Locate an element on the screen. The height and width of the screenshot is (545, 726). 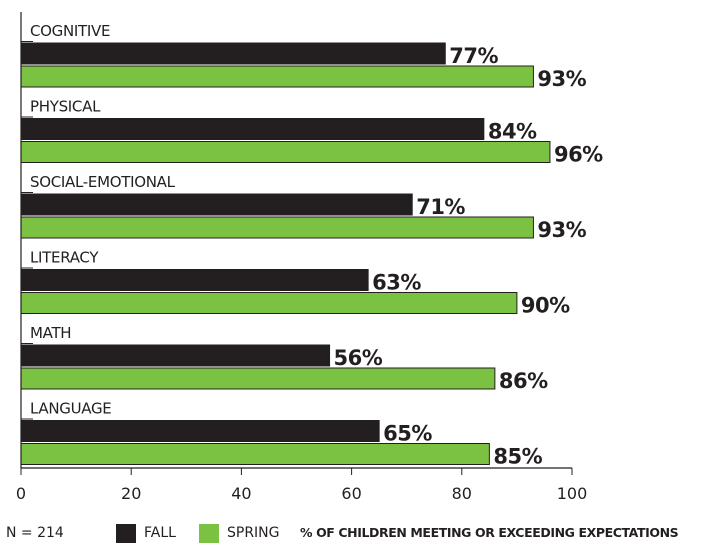
bar-spring-cognitive is located at coordinates (277, 76).